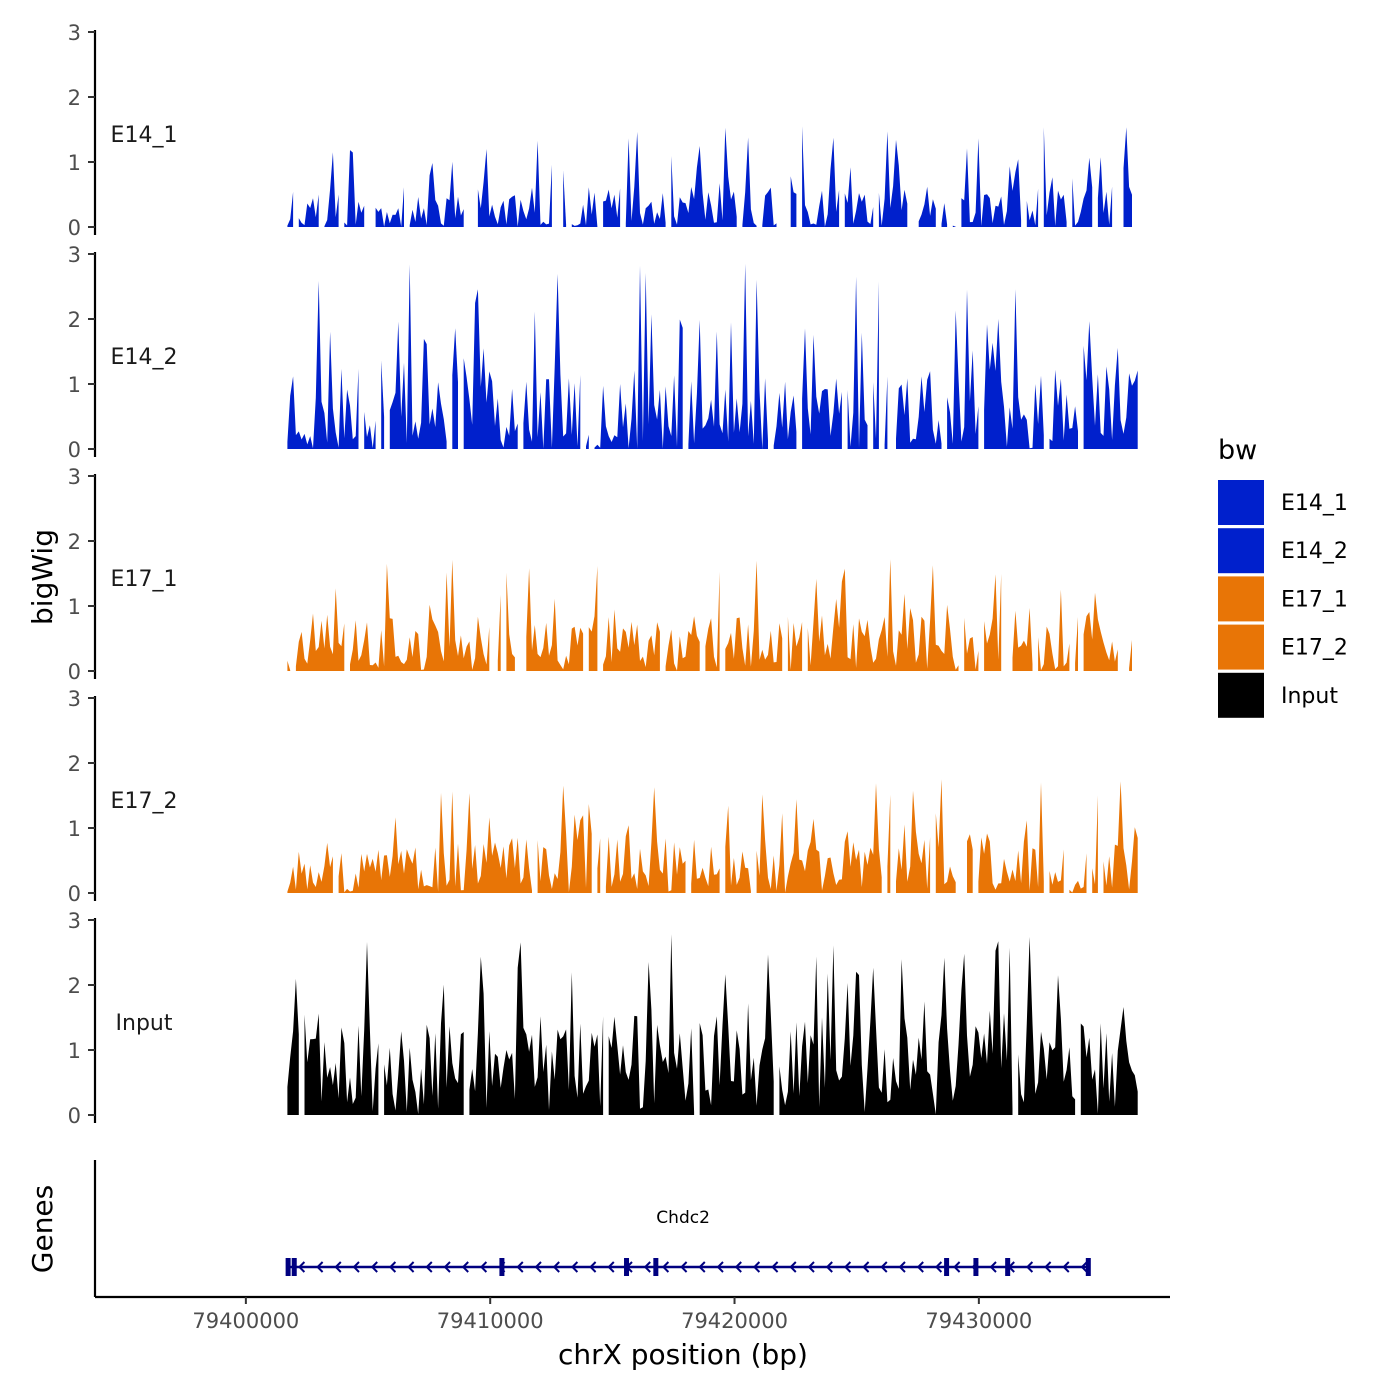 This screenshot has height=1400, width=1400. I want to click on track-Input: 0 1 2 3 Input, so click(603, 1018).